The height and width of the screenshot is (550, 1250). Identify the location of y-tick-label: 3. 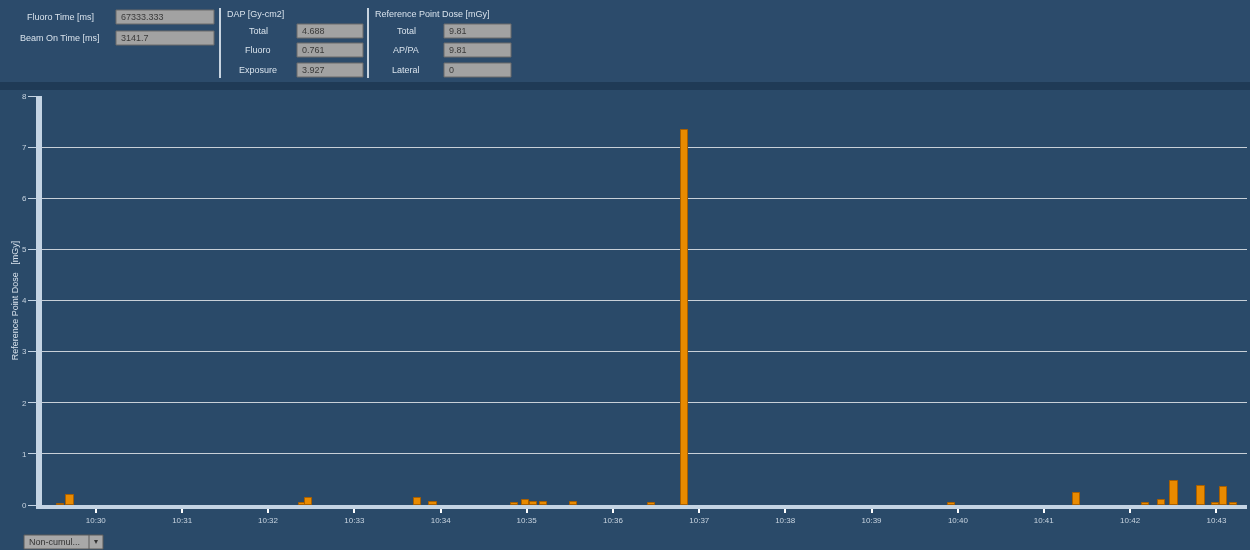
(24, 352).